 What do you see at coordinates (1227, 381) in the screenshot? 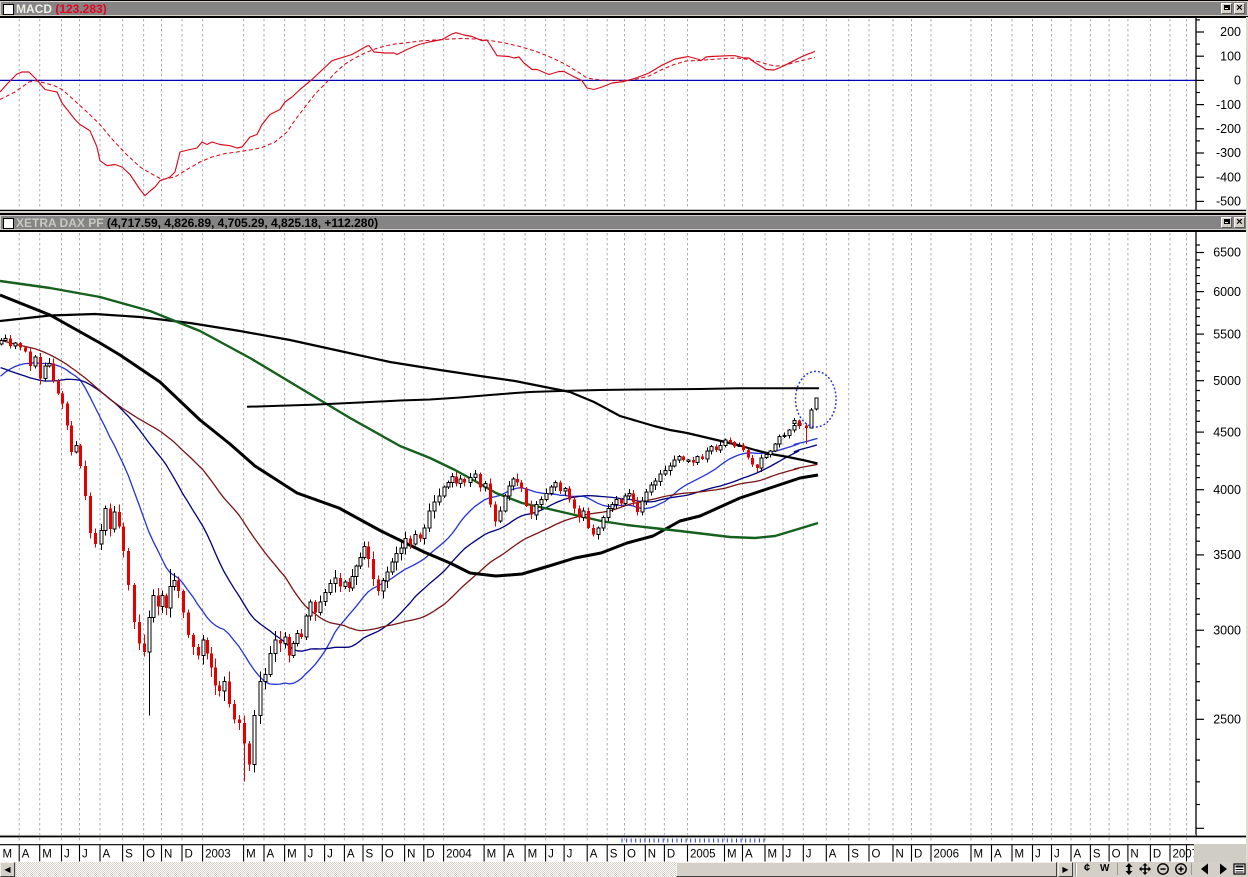
I see `svg-text: 5000` at bounding box center [1227, 381].